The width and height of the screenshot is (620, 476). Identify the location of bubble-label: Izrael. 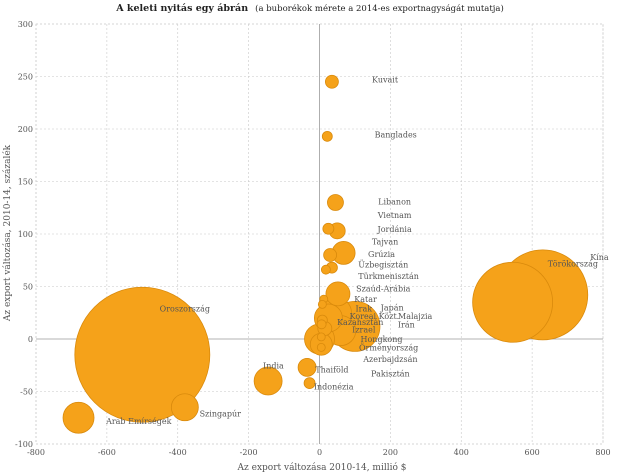
(364, 330).